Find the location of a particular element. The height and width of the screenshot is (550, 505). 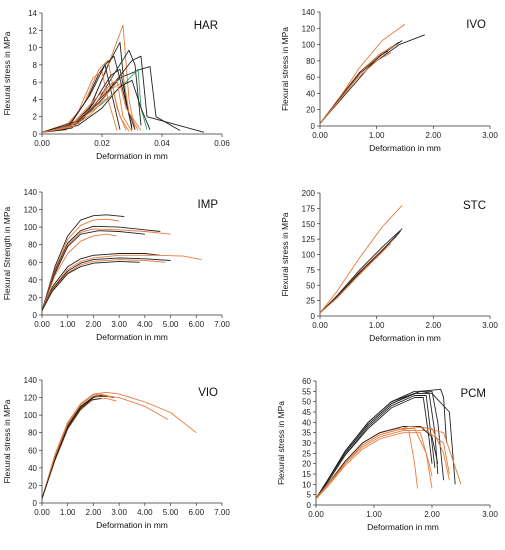

y-tick-label: 6 is located at coordinates (35, 82).